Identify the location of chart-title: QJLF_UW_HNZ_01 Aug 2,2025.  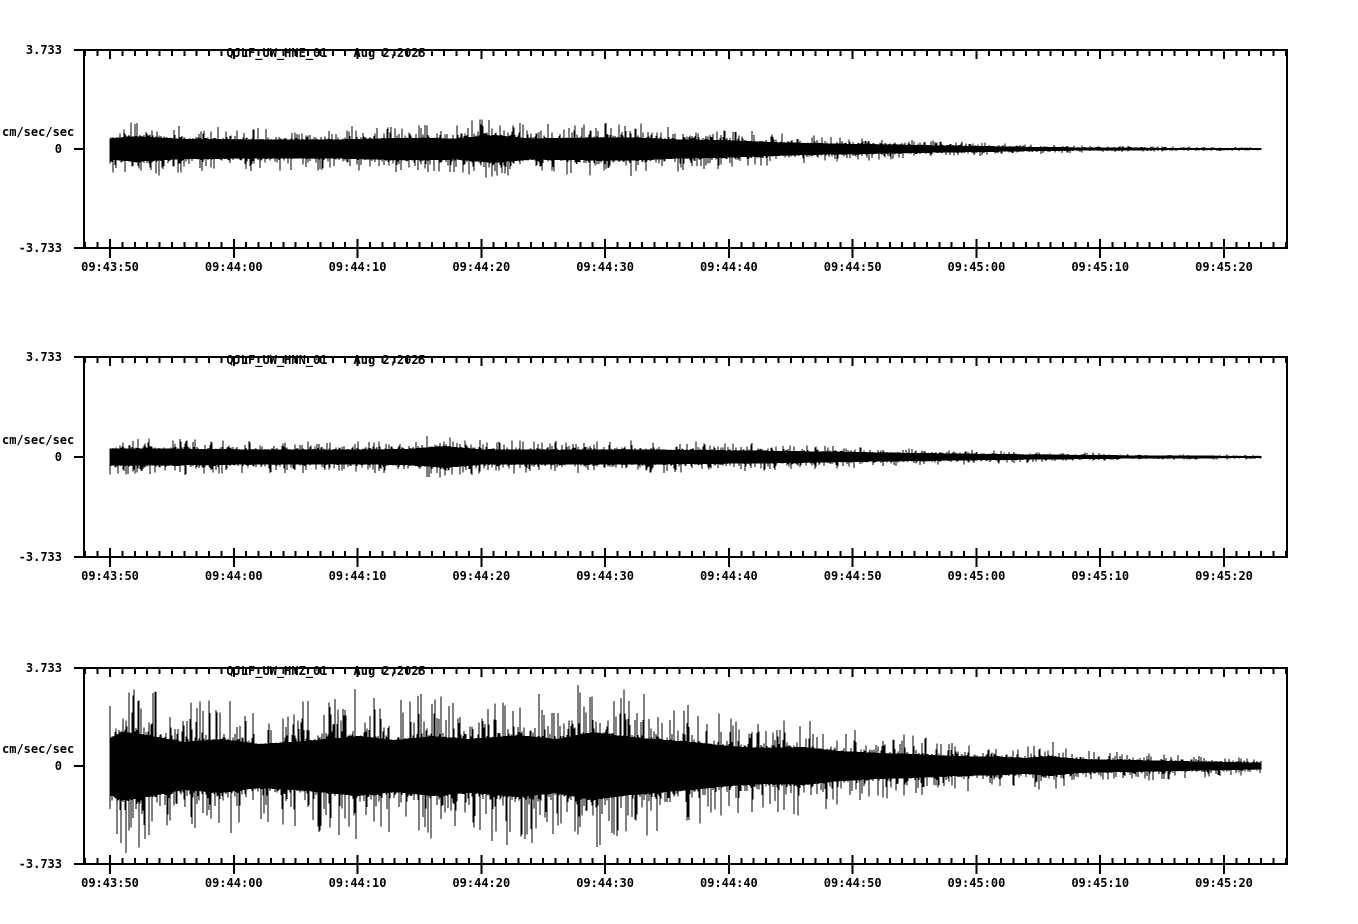
(304, 671).